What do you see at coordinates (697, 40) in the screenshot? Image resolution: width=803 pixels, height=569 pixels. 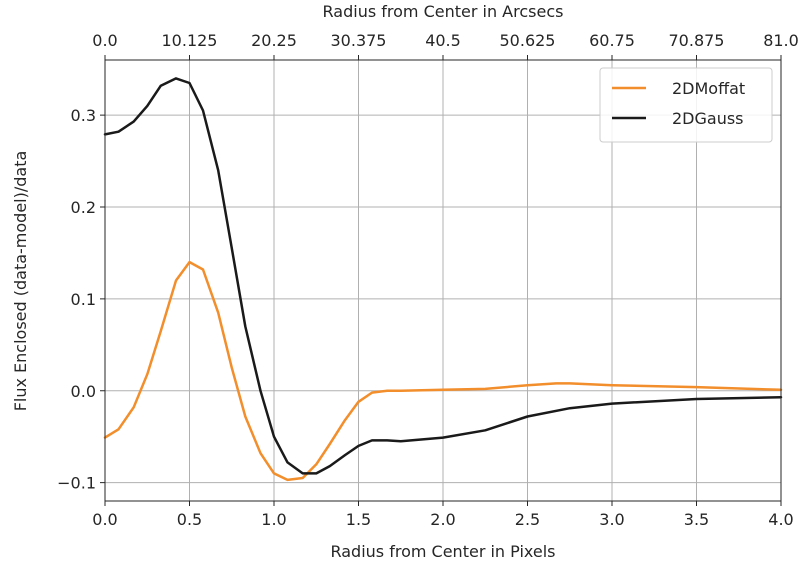 I see `top-tick-label: 70.875` at bounding box center [697, 40].